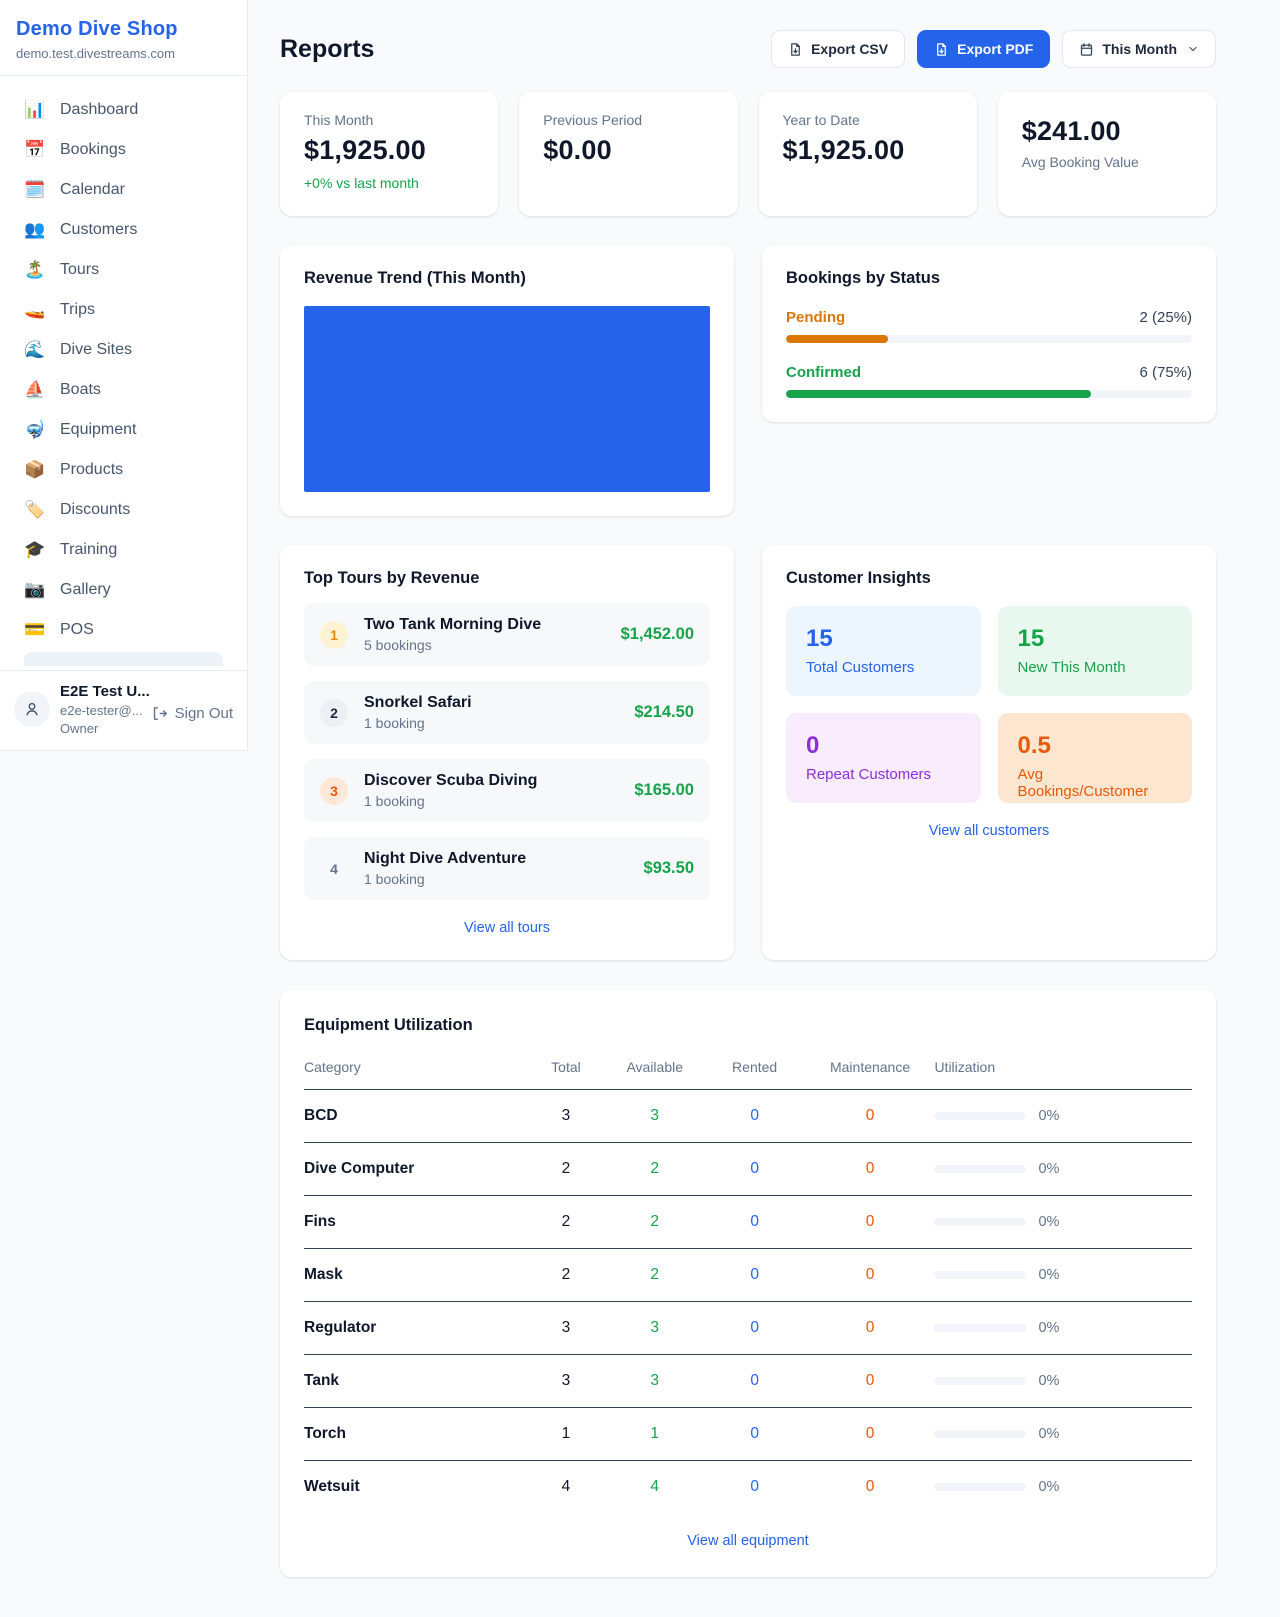 The height and width of the screenshot is (1617, 1280). I want to click on sidebar-item-customers: 👥 Customers, so click(123, 230).